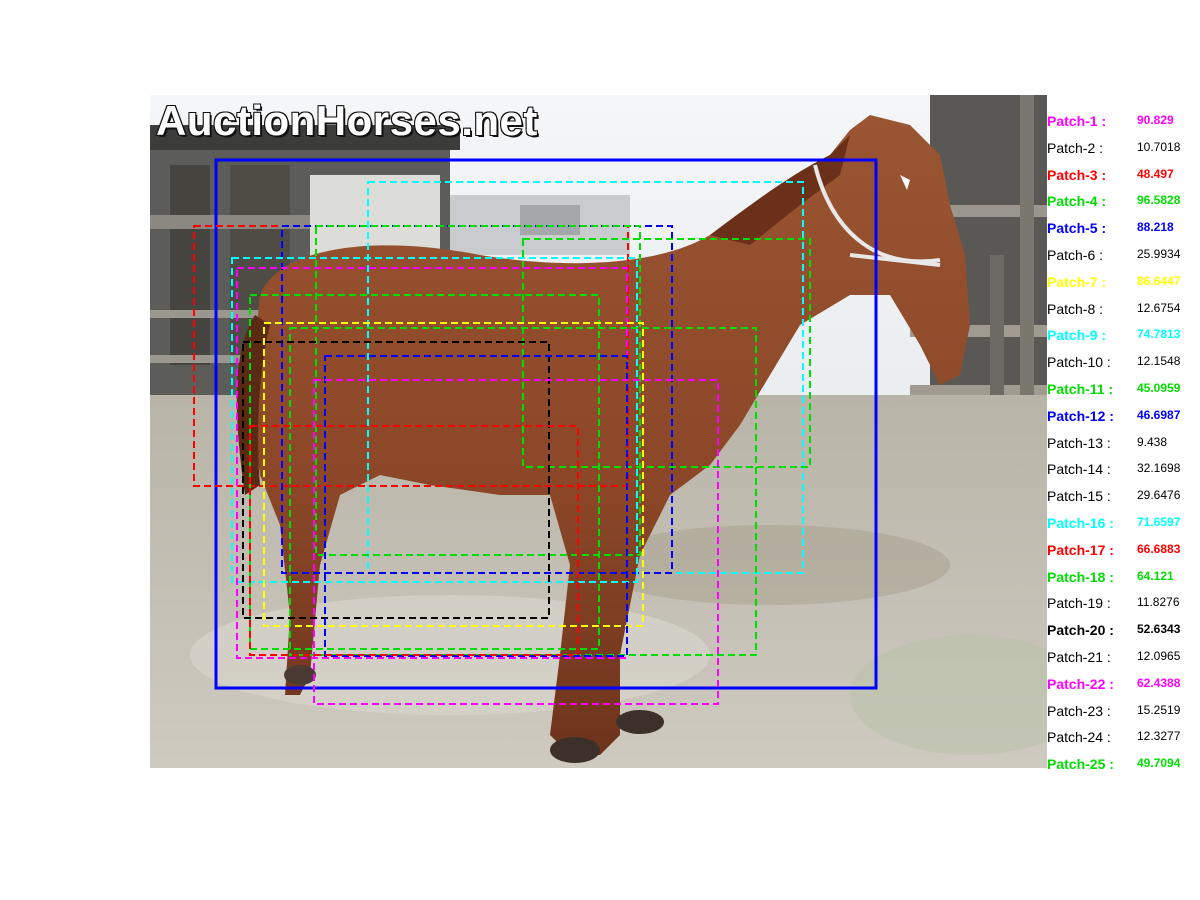 This screenshot has height=900, width=1200. What do you see at coordinates (1079, 603) in the screenshot?
I see `legend-label: Patch-19 :` at bounding box center [1079, 603].